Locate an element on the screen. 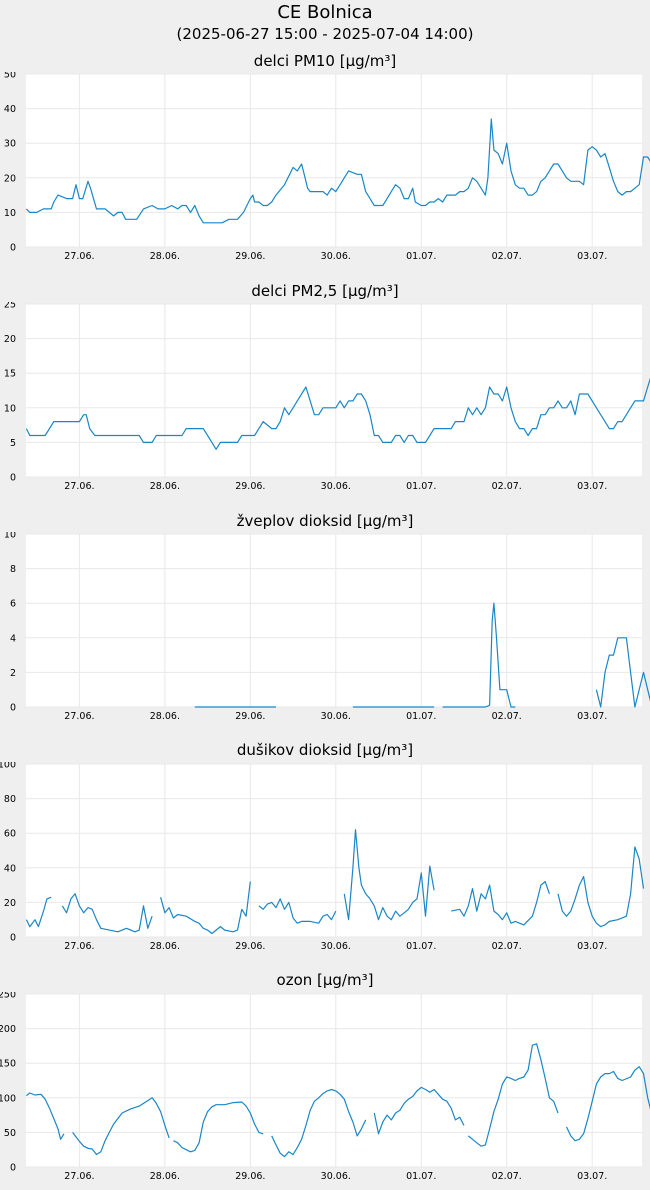  y-tick-label: 200 is located at coordinates (8, 1029).